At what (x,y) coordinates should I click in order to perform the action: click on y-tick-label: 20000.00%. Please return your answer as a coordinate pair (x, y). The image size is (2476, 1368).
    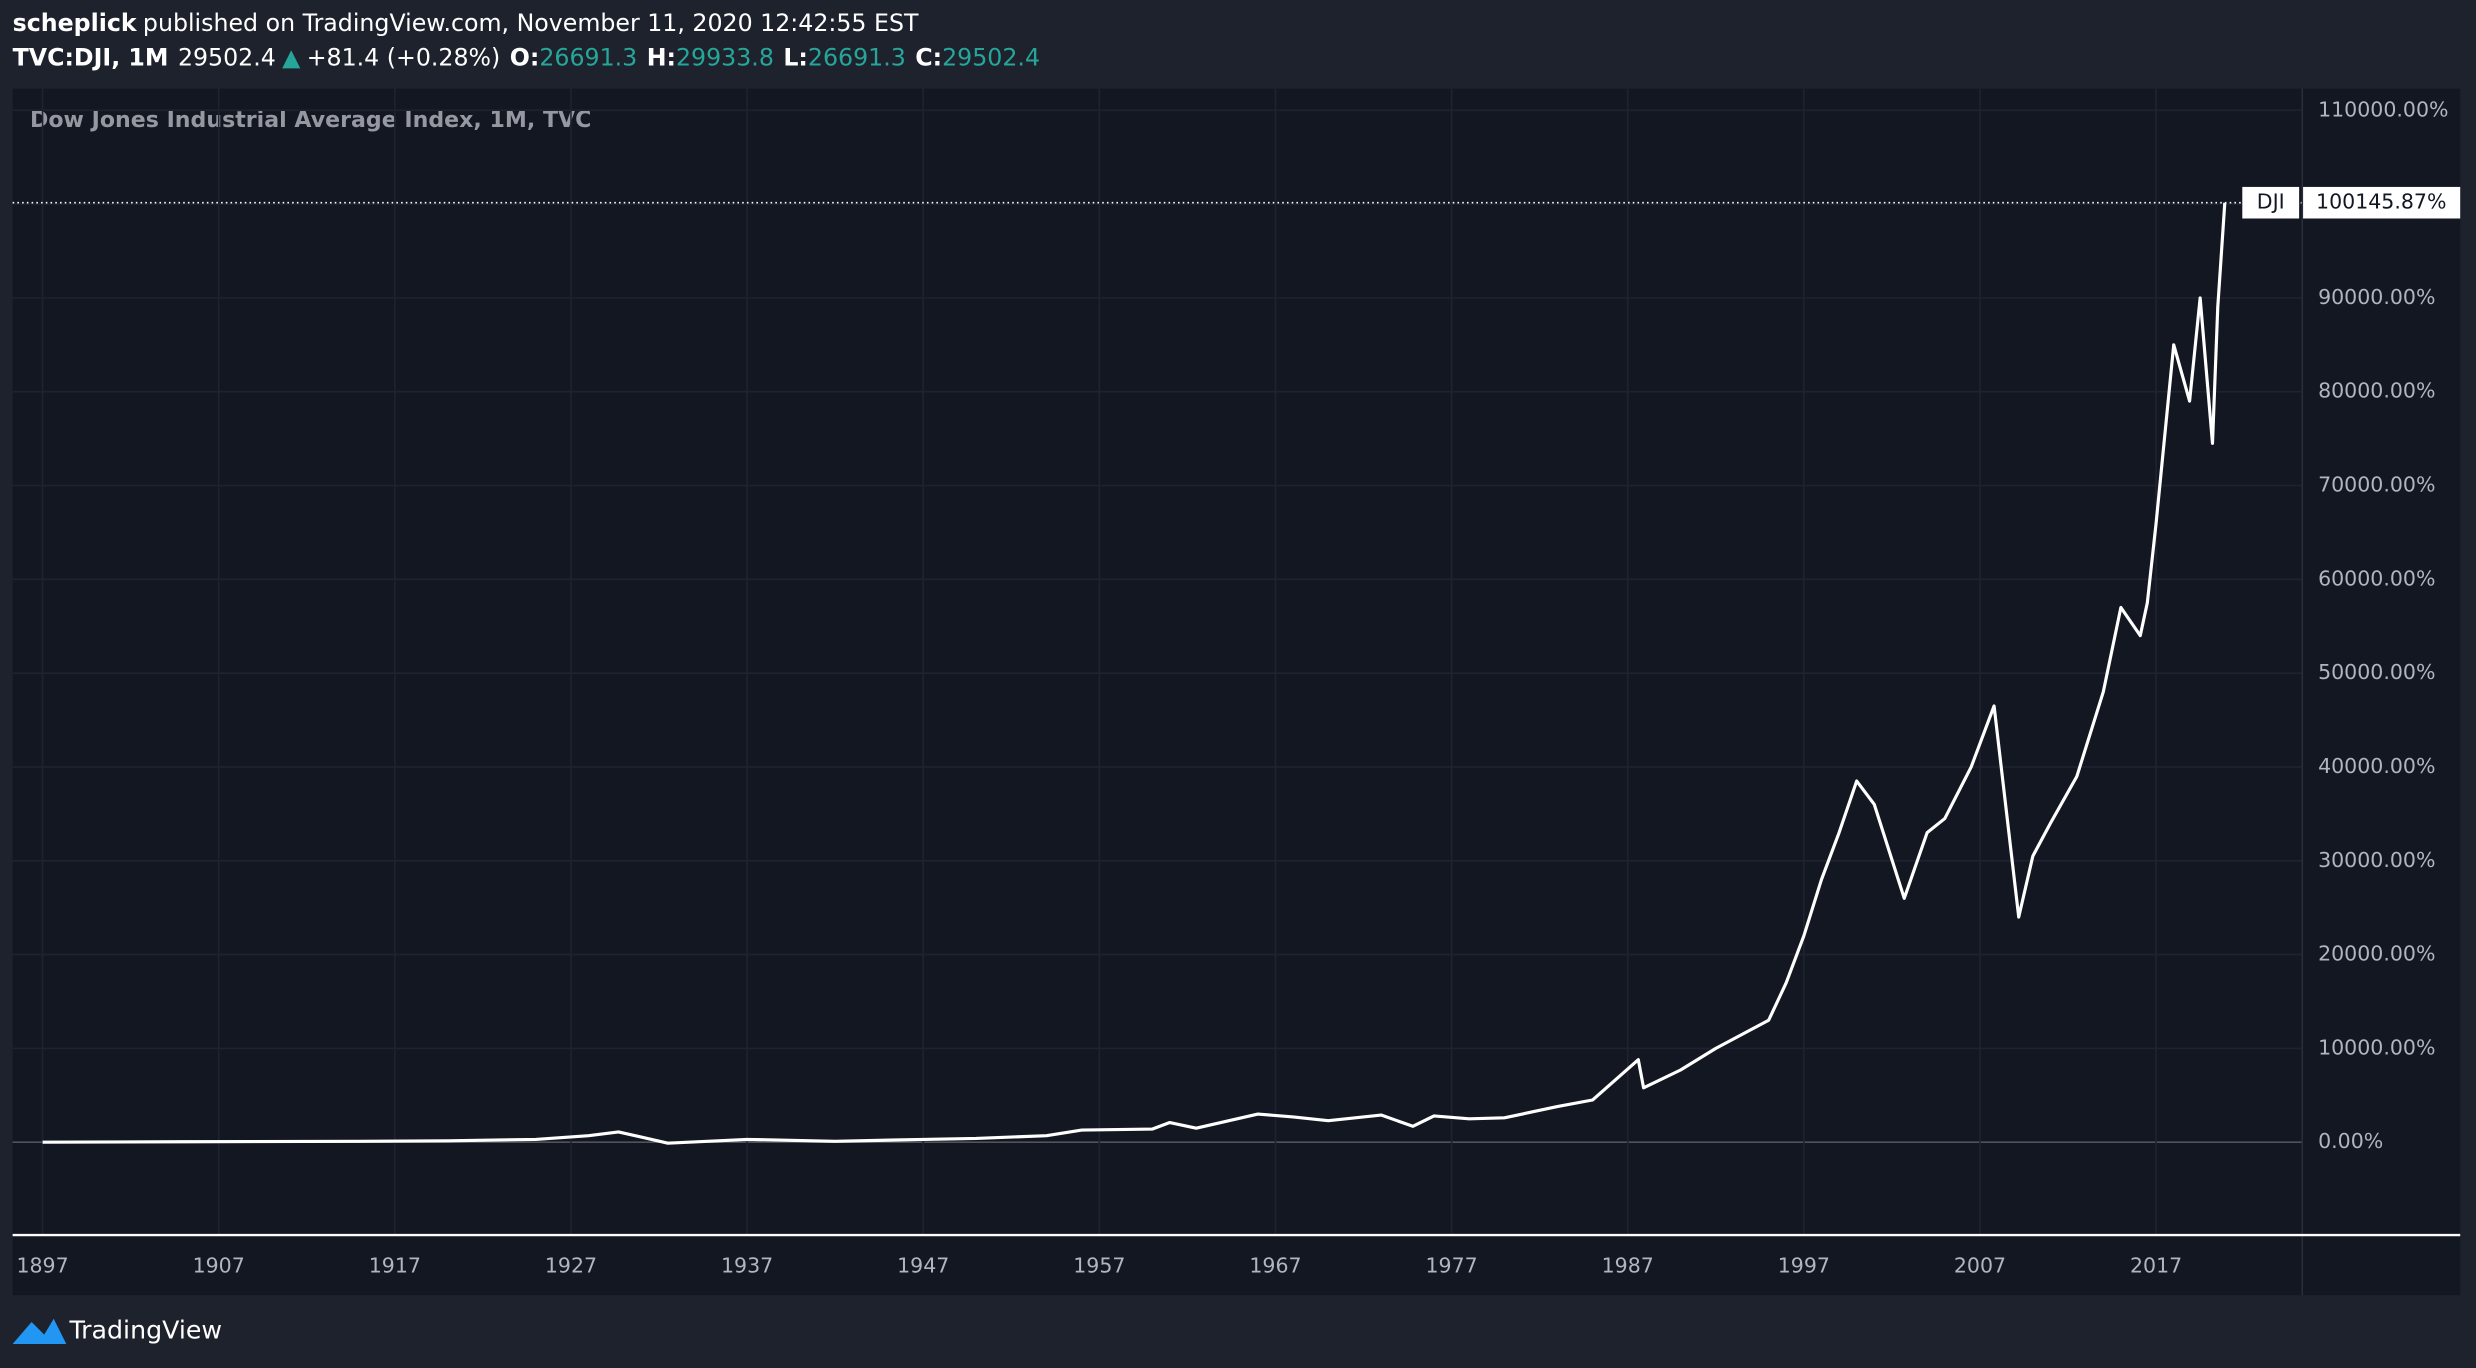
    Looking at the image, I should click on (2376, 954).